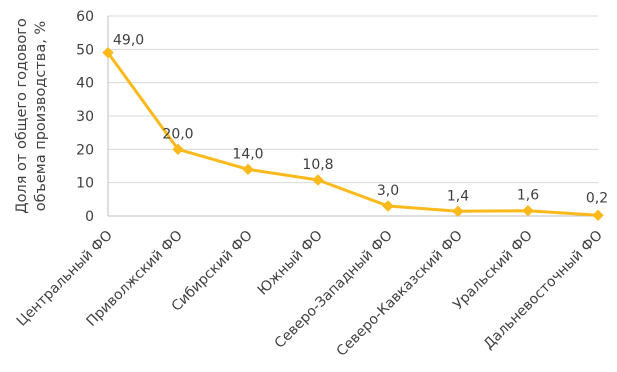  I want to click on y-axis-title-line-1: Доля от общего годового, so click(22, 116).